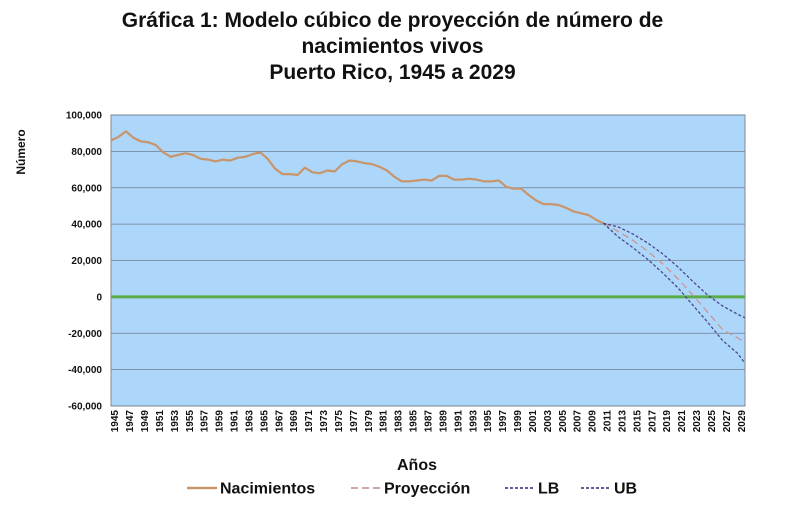 This screenshot has height=509, width=785. I want to click on legend-label-proyección: Proyección, so click(427, 489).